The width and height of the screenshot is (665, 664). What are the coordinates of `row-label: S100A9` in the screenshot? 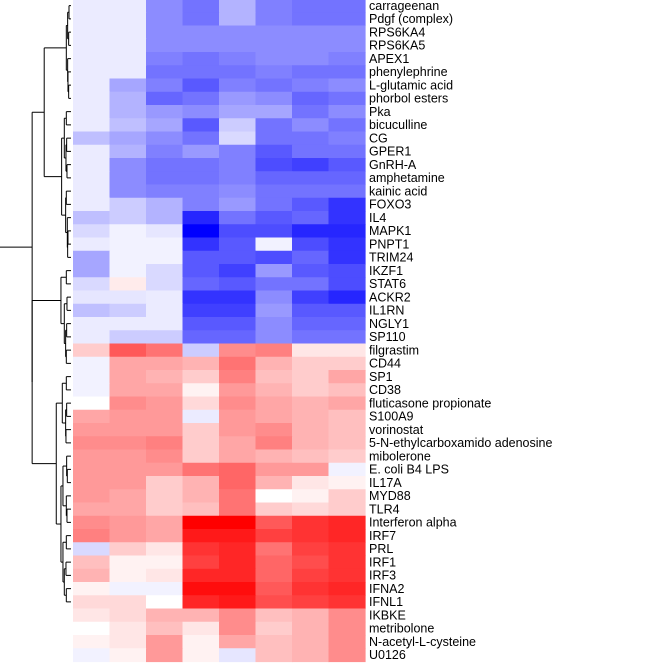 It's located at (391, 417).